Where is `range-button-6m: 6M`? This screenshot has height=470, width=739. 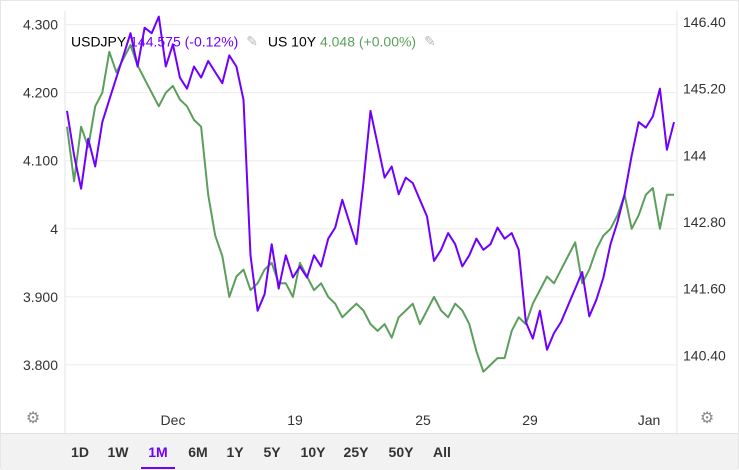 range-button-6m: 6M is located at coordinates (198, 452).